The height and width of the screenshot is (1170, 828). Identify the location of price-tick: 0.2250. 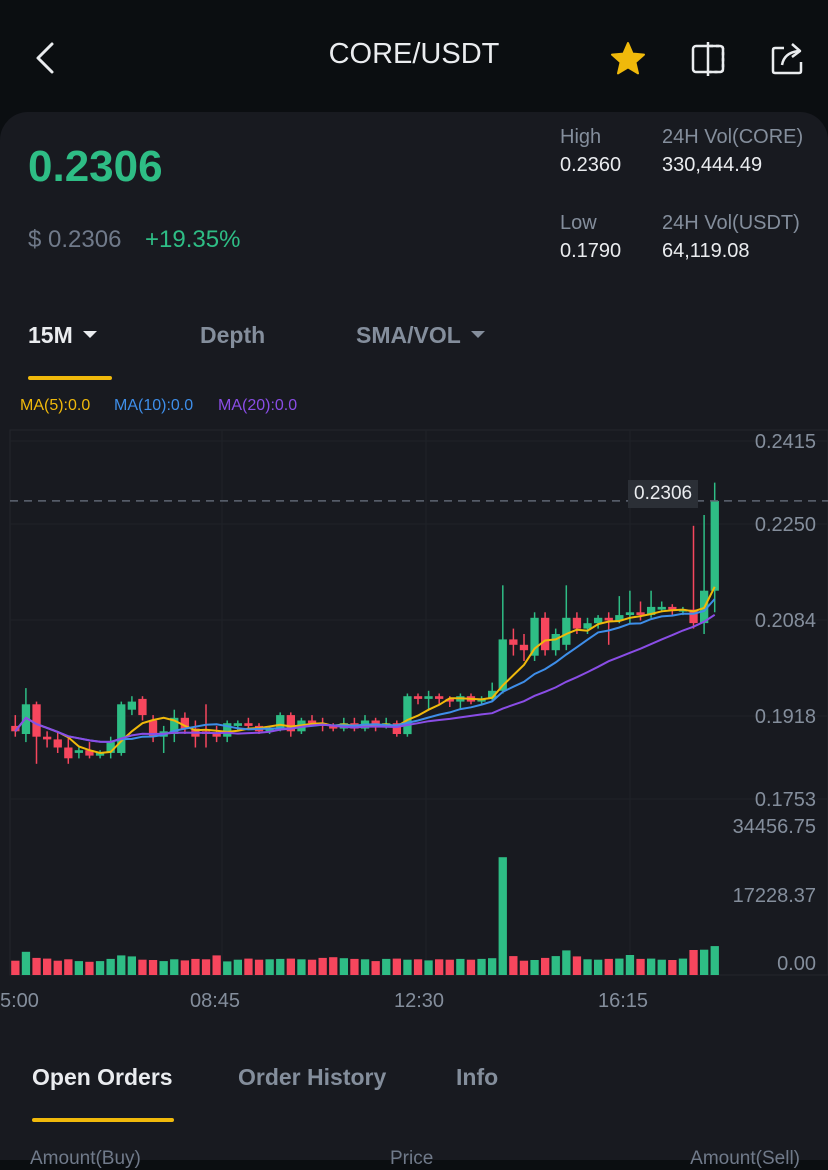
(785, 525).